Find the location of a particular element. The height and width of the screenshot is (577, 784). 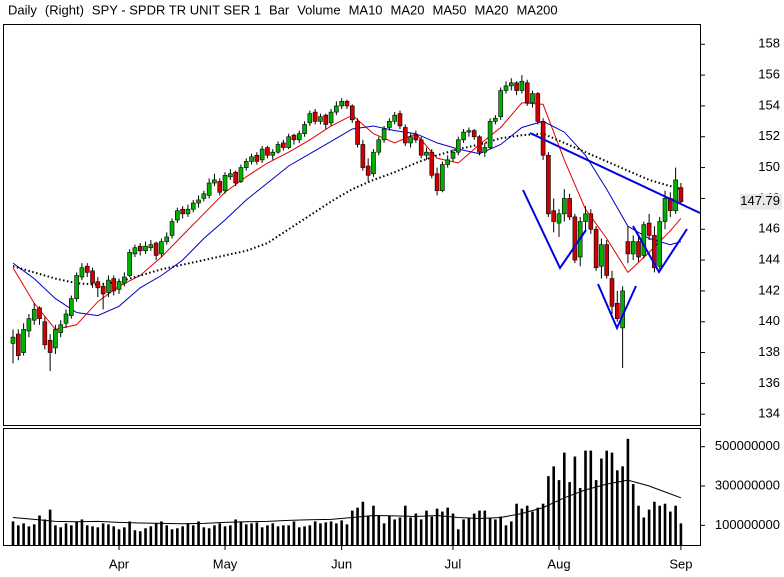

y-tick-label: 142 is located at coordinates (769, 289).